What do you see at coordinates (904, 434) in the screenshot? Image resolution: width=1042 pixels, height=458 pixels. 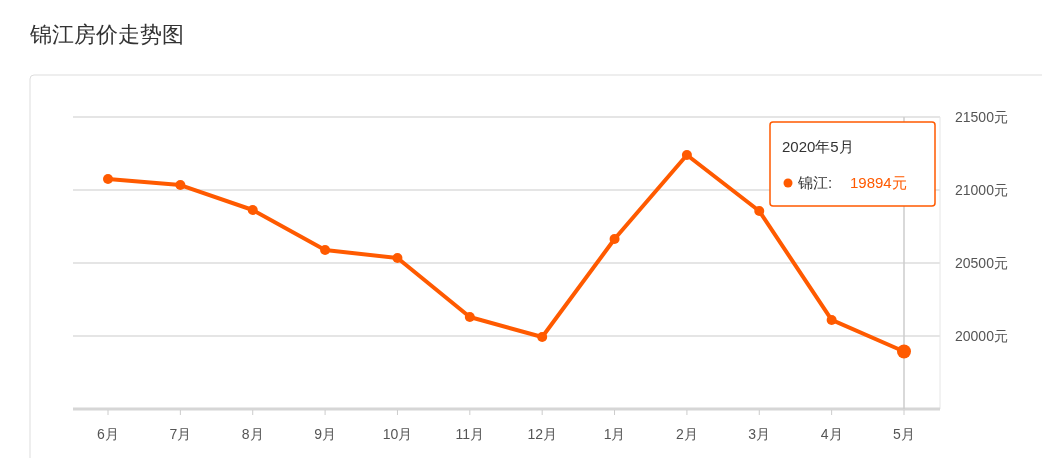 I see `x-tick-label: 5月` at bounding box center [904, 434].